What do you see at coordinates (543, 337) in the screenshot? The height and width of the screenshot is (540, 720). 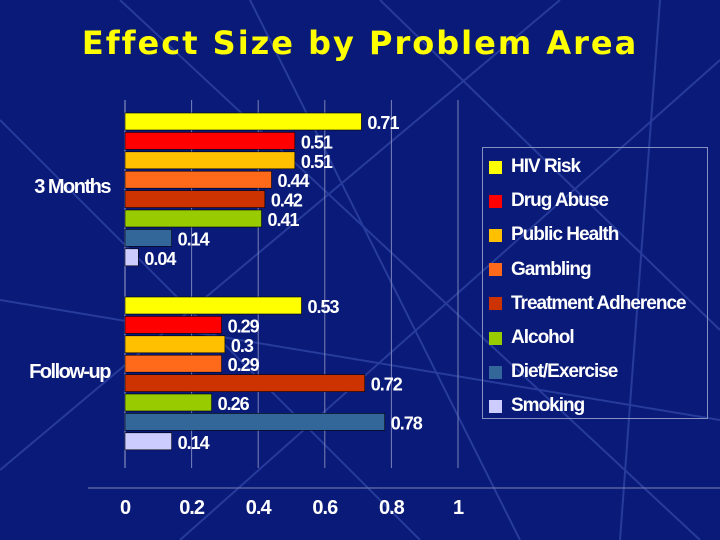 I see `legend-label: Alcohol` at bounding box center [543, 337].